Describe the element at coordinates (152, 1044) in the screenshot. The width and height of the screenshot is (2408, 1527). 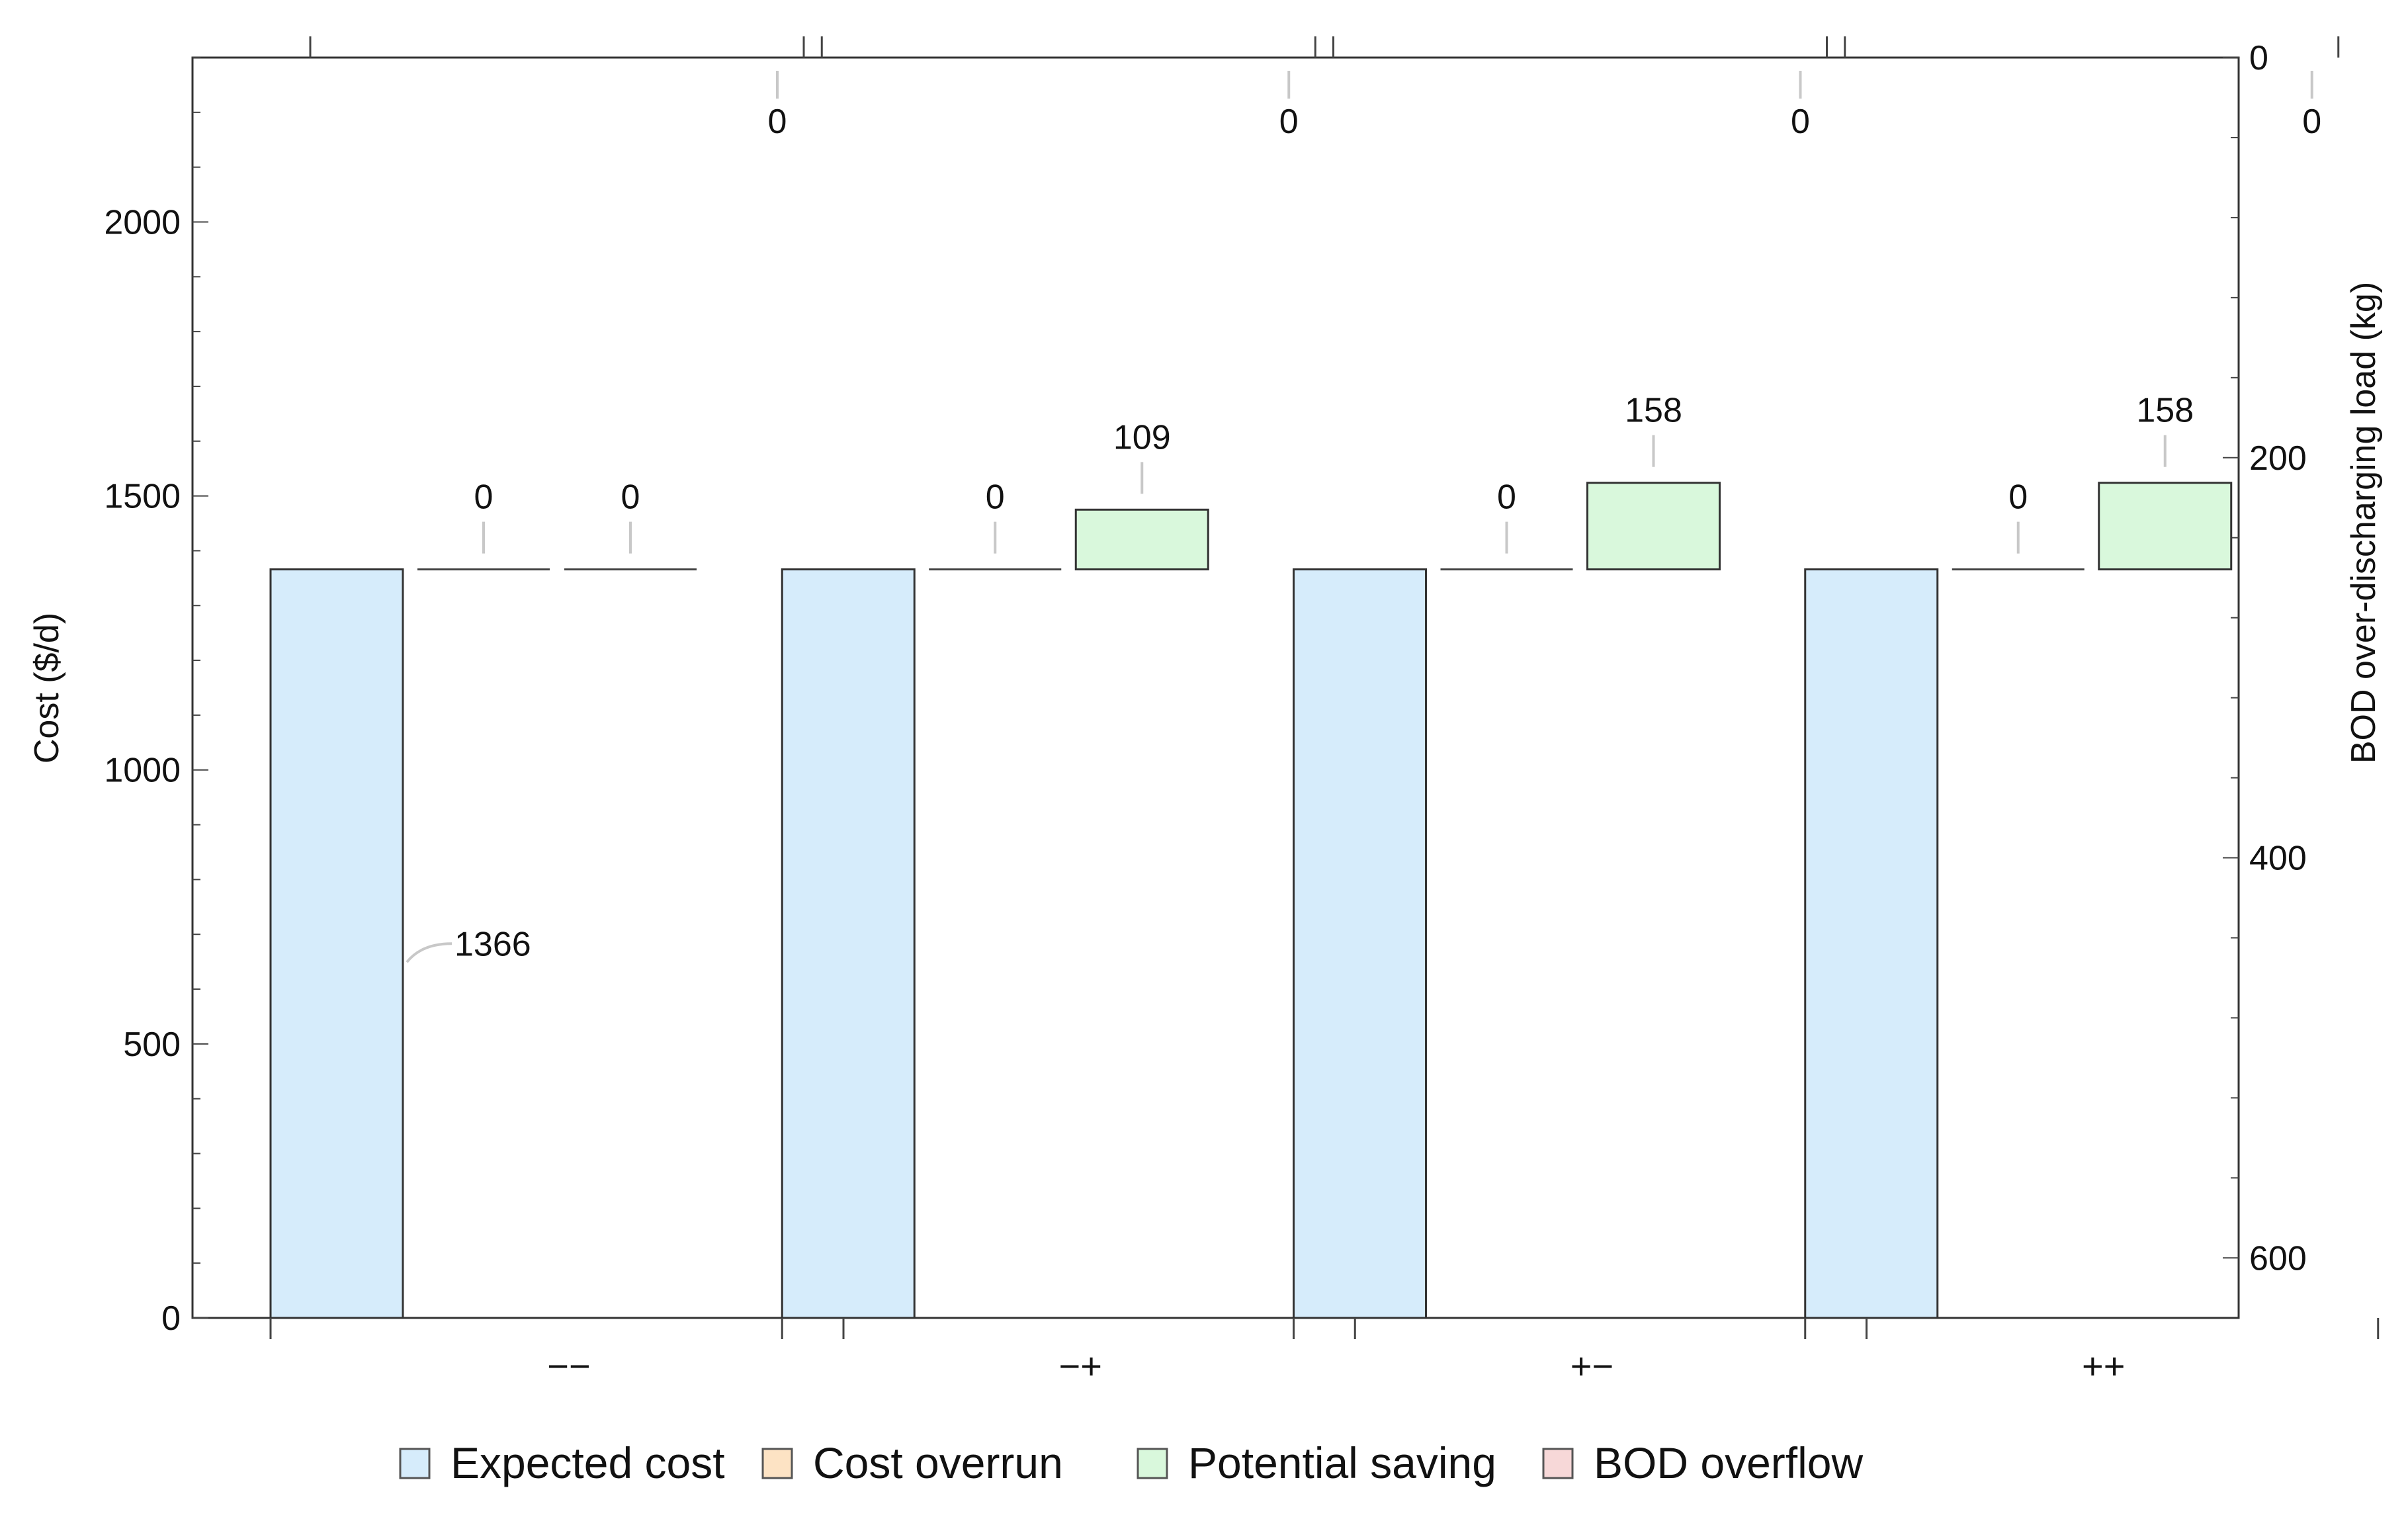
I see `y-tick-label: 500` at that location.